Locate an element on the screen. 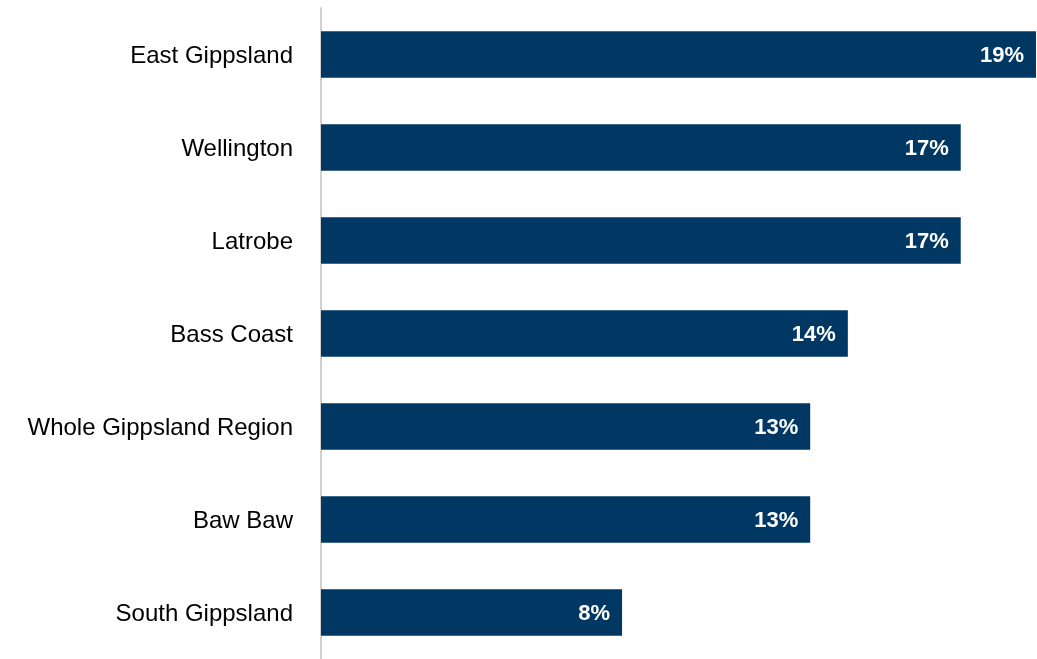 This screenshot has height=659, width=1037. y-tick-label: Whole Gippsland Region is located at coordinates (160, 426).